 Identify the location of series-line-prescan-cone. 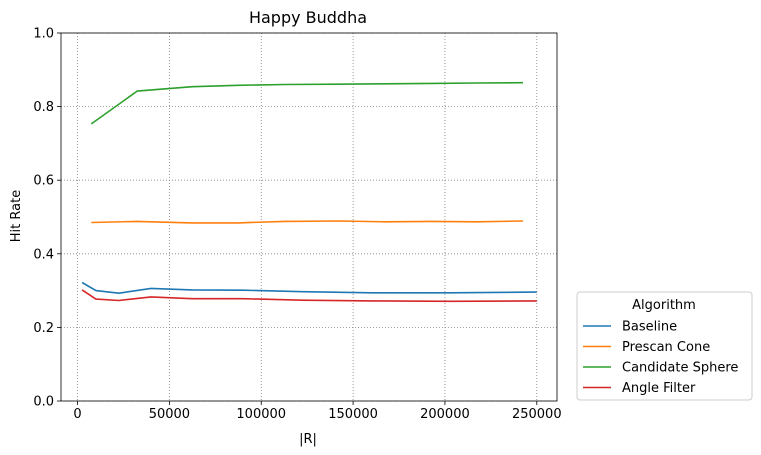
(307, 222).